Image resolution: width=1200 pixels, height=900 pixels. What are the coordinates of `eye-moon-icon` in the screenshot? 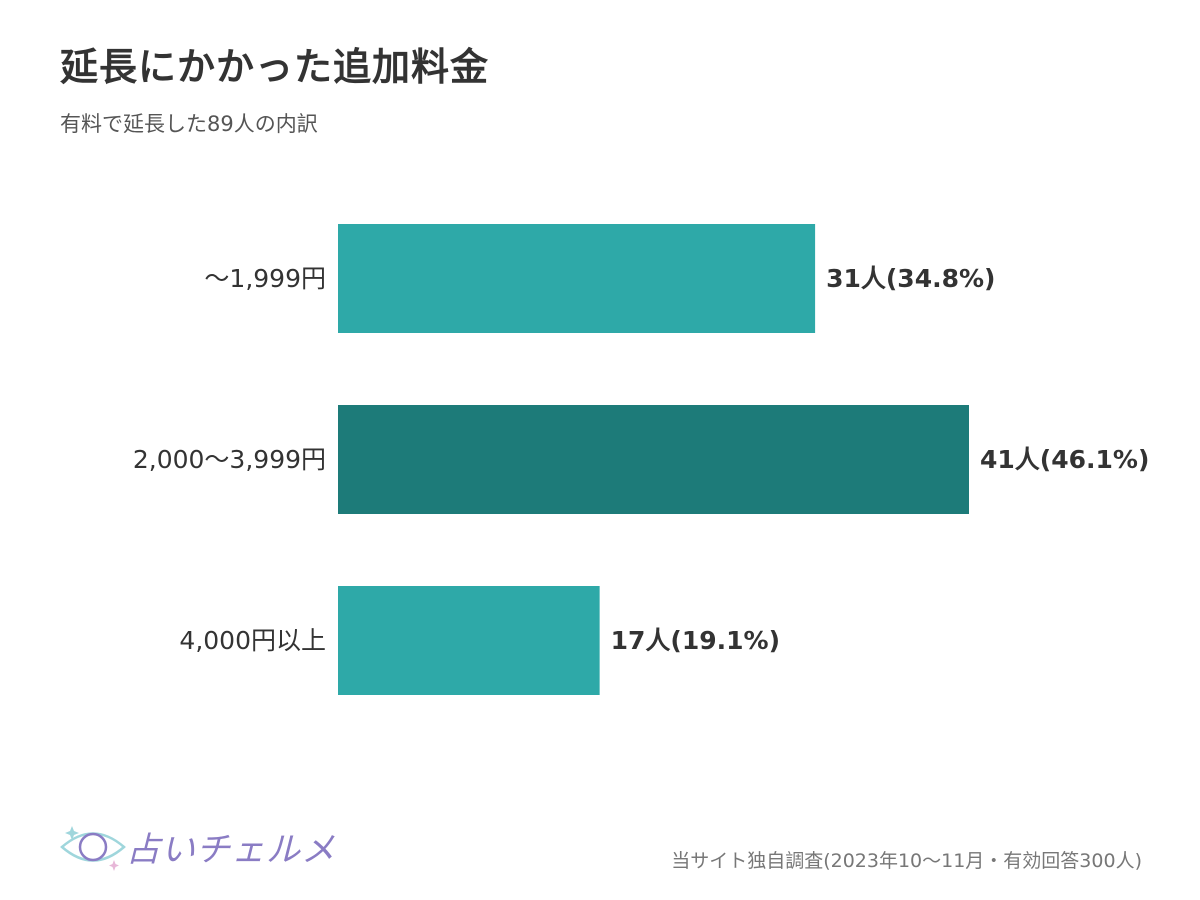 It's located at (93, 848).